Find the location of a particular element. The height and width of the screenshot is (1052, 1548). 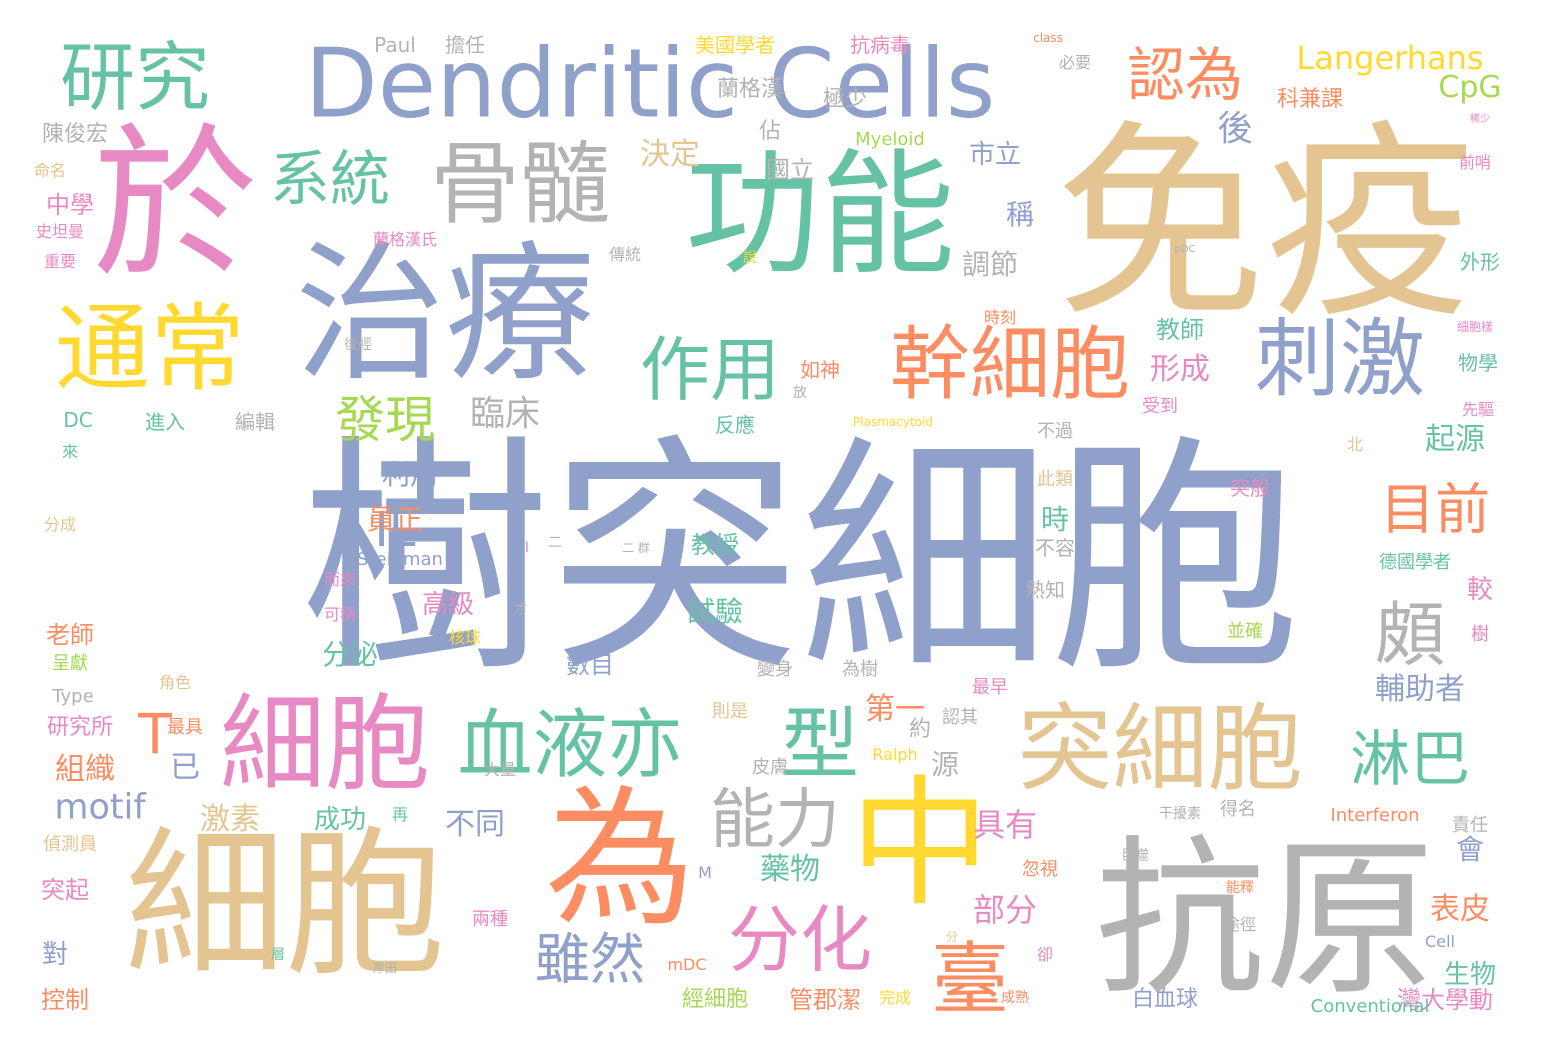

word-cjk-68: 教授 is located at coordinates (715, 545).